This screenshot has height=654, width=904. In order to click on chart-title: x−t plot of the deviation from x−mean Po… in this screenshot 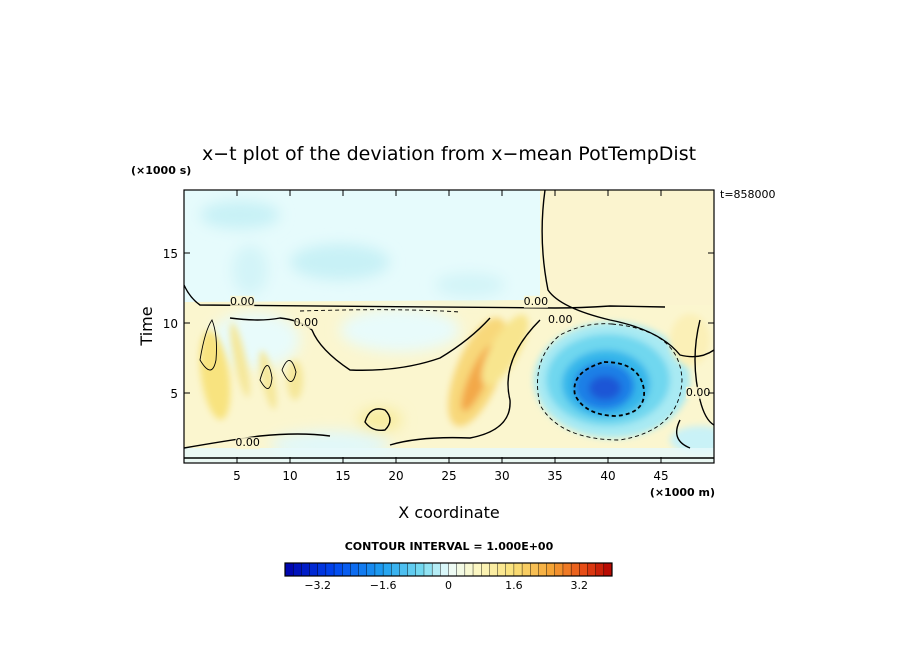, I will do `click(449, 154)`.